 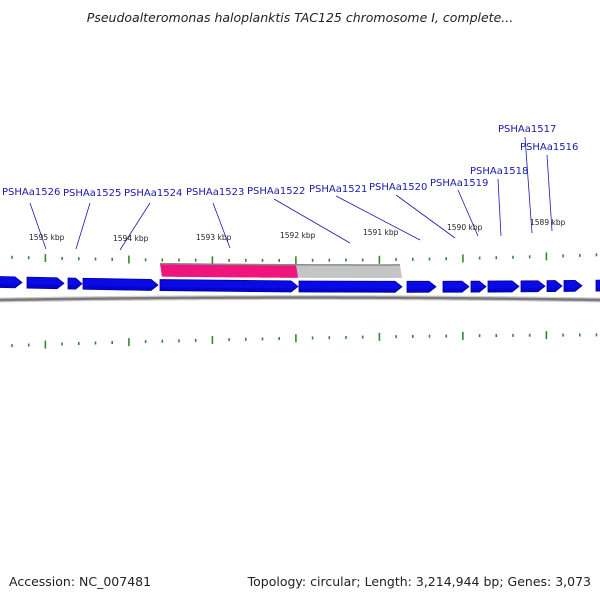 I want to click on gene-label: PSHAa1522, so click(x=276, y=191).